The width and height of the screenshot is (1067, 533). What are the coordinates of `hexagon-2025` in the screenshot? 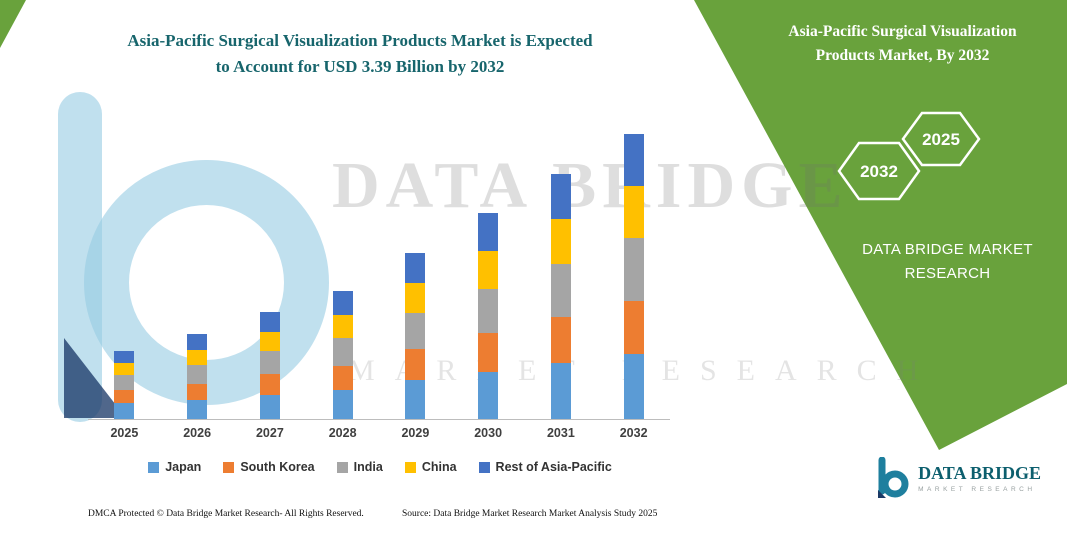 It's located at (941, 139).